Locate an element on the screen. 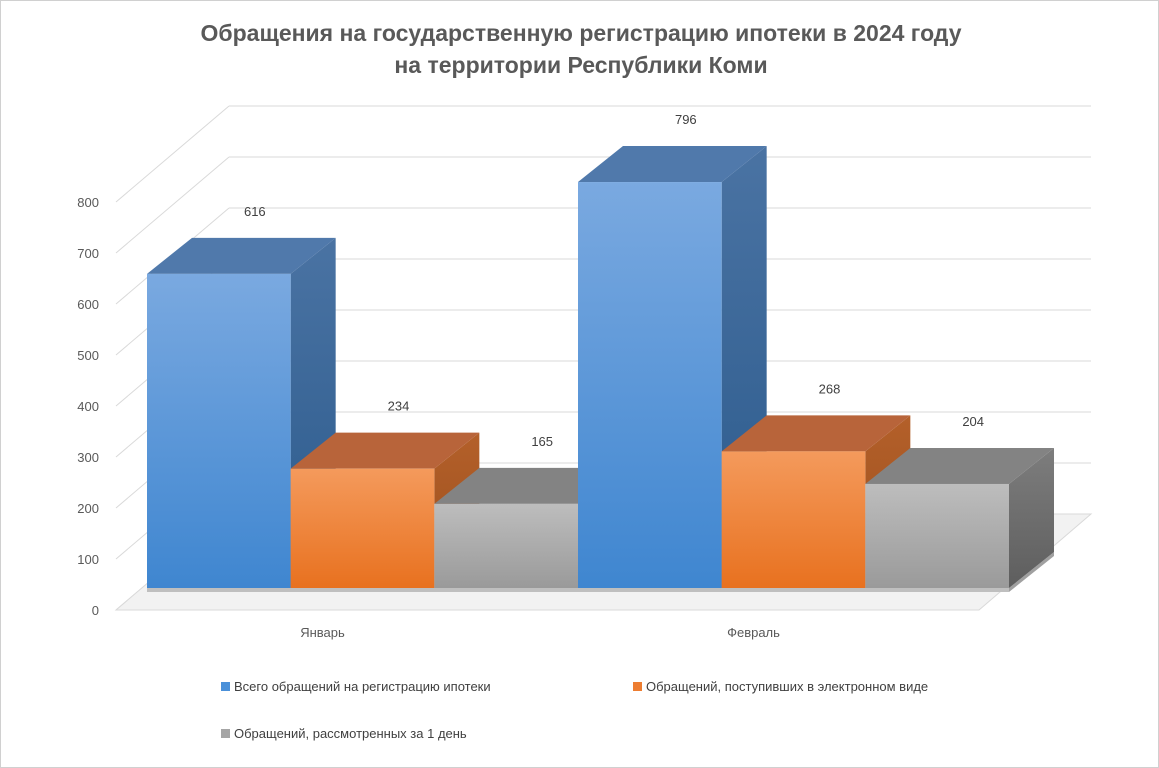 The width and height of the screenshot is (1159, 768). x-axis-categories: Январь Февраль is located at coordinates (540, 632).